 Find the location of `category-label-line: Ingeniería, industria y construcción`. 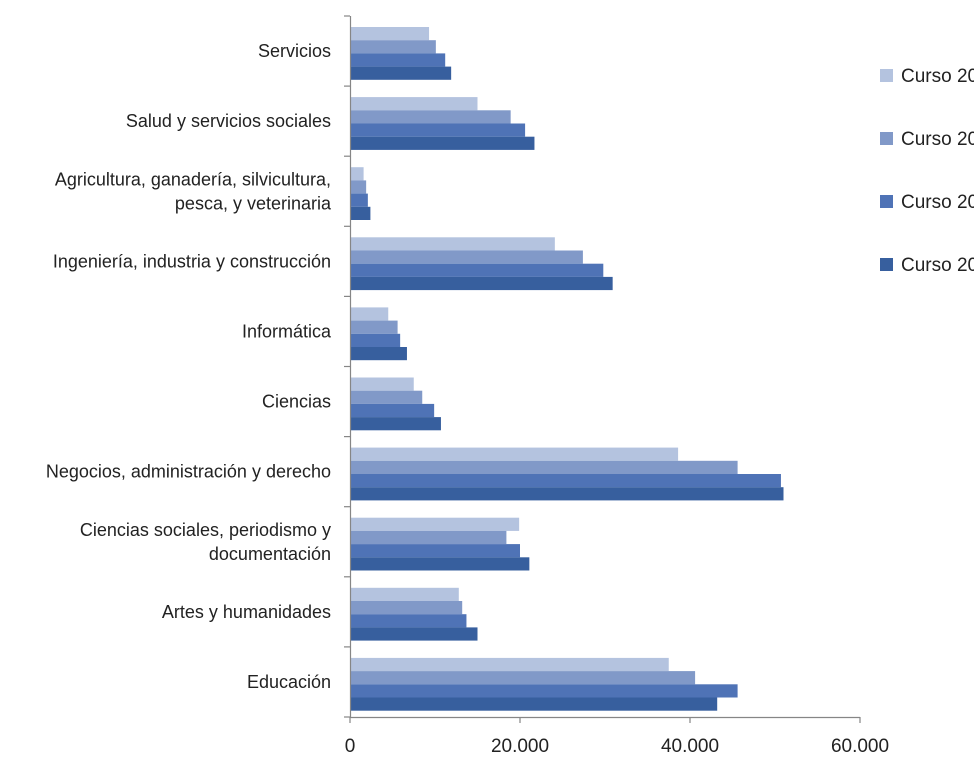

category-label-line: Ingeniería, industria y construcción is located at coordinates (192, 261).